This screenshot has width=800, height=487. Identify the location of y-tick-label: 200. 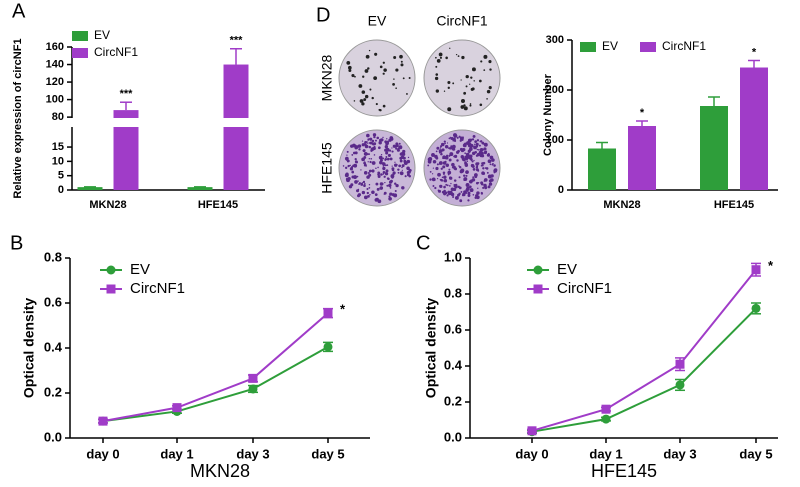
(555, 90).